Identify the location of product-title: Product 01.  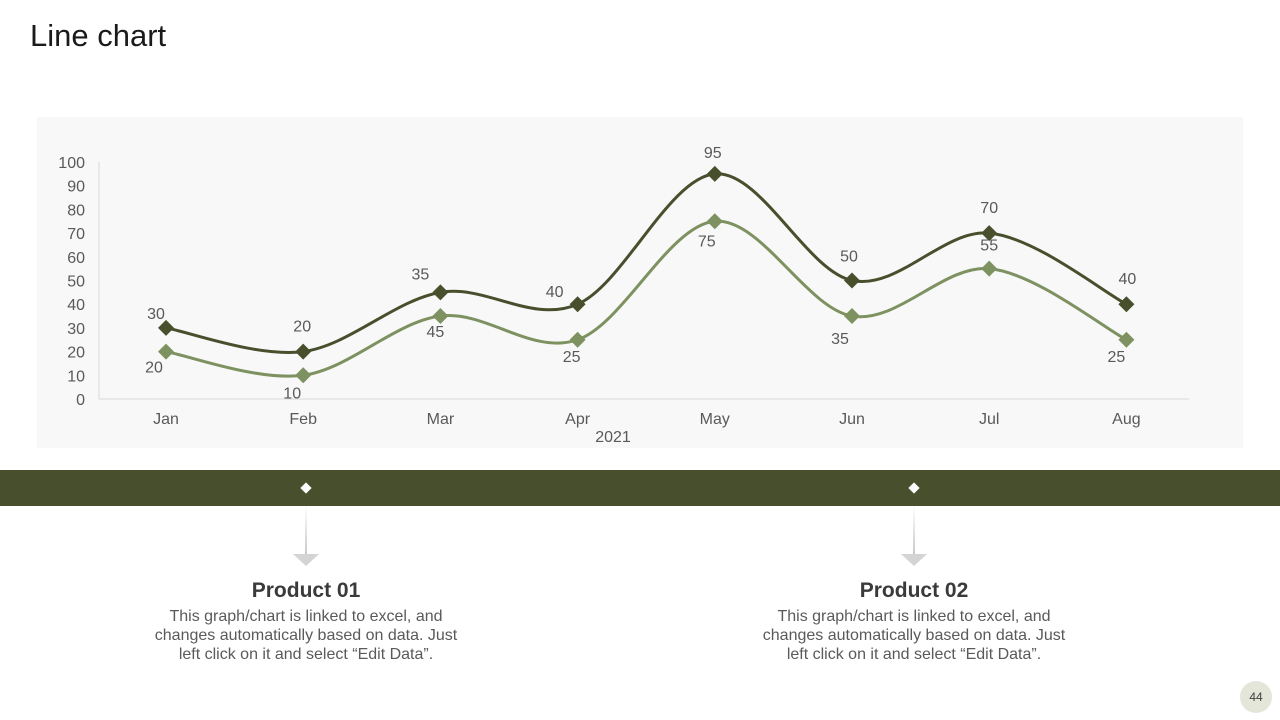
(306, 590).